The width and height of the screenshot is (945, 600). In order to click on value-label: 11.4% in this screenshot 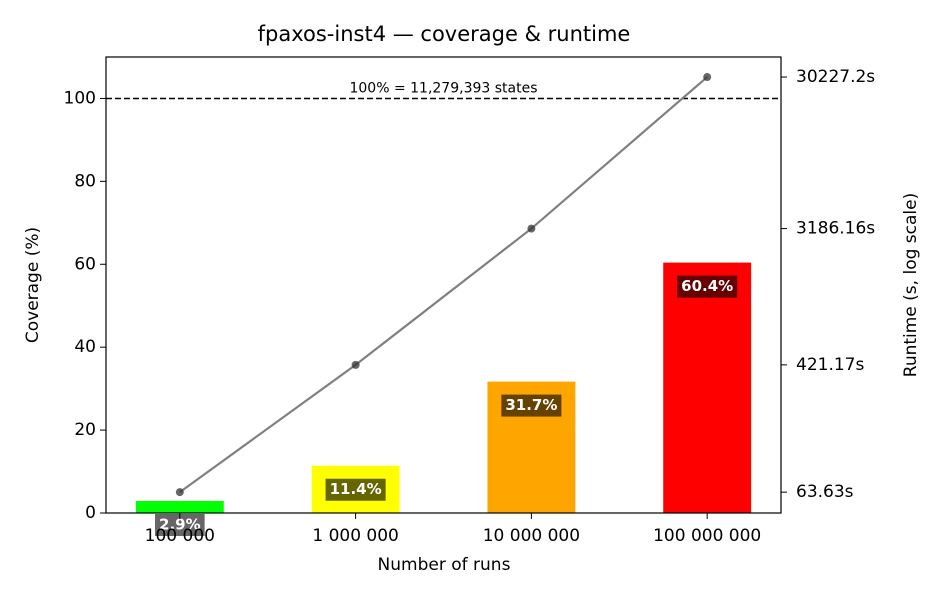, I will do `click(356, 489)`.